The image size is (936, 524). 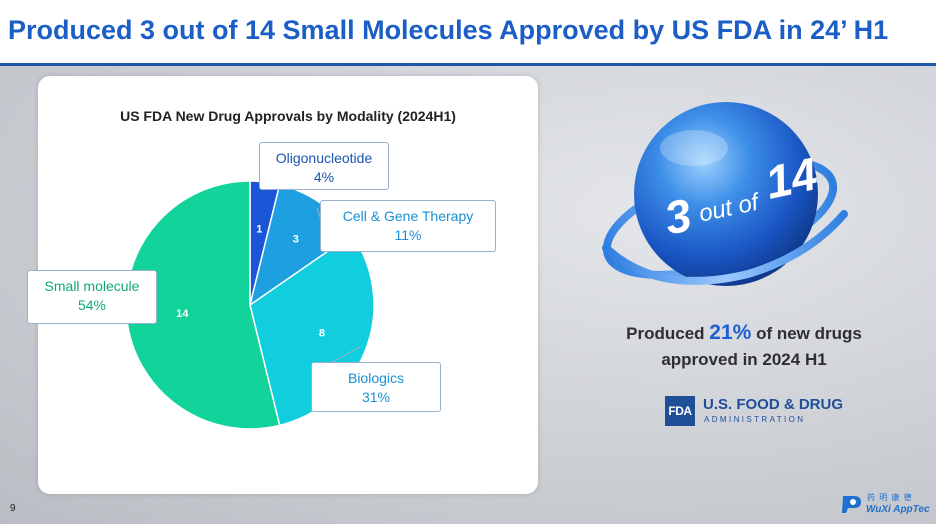 What do you see at coordinates (755, 419) in the screenshot?
I see `fda-logo-sub: ADMINISTRATION` at bounding box center [755, 419].